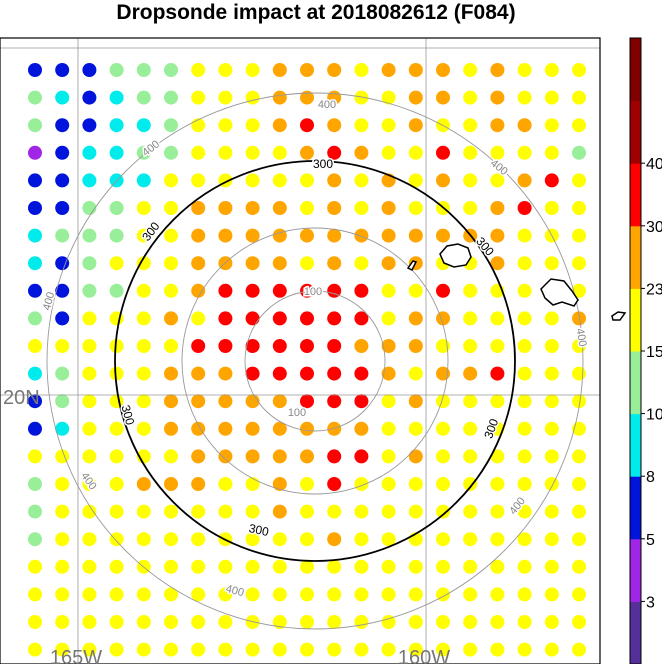  I want to click on island-oahu, so click(559, 292).